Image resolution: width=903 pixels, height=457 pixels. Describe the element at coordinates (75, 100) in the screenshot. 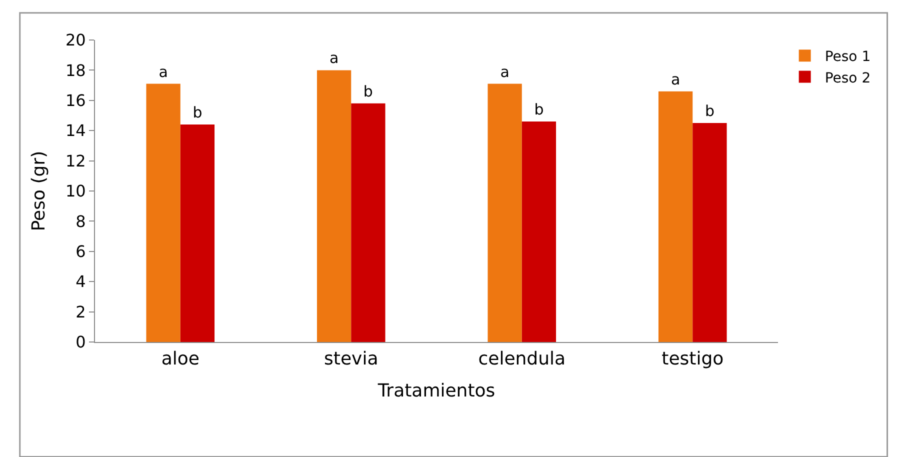

I see `y-tick-label: 16` at that location.